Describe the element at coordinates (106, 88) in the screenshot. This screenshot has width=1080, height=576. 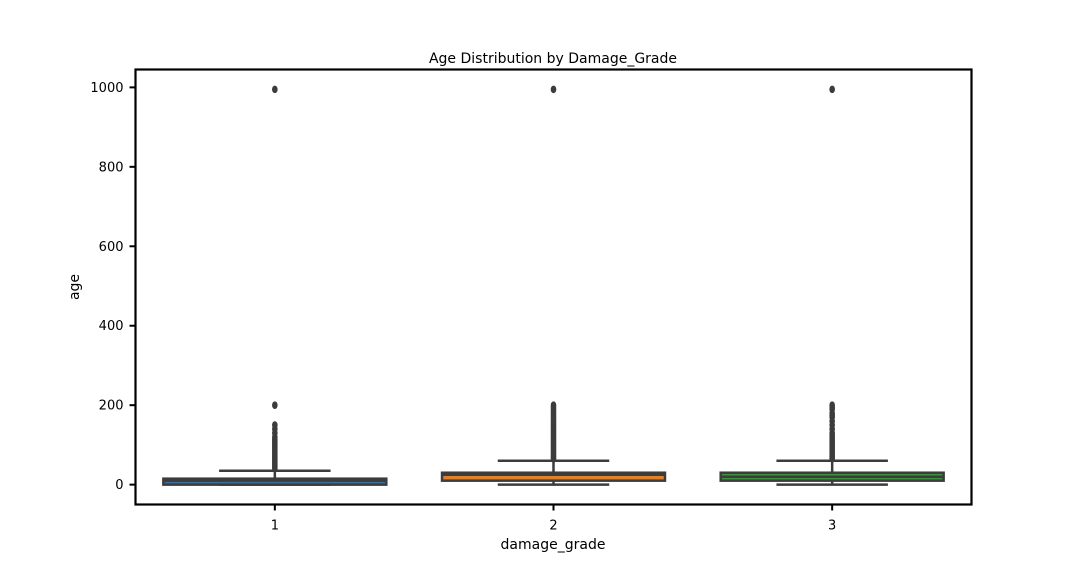
I see `y-tick-label: 1000` at that location.